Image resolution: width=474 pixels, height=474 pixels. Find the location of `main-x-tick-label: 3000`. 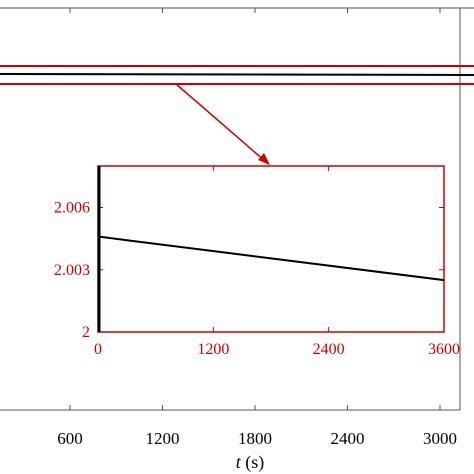

main-x-tick-label: 3000 is located at coordinates (440, 438).